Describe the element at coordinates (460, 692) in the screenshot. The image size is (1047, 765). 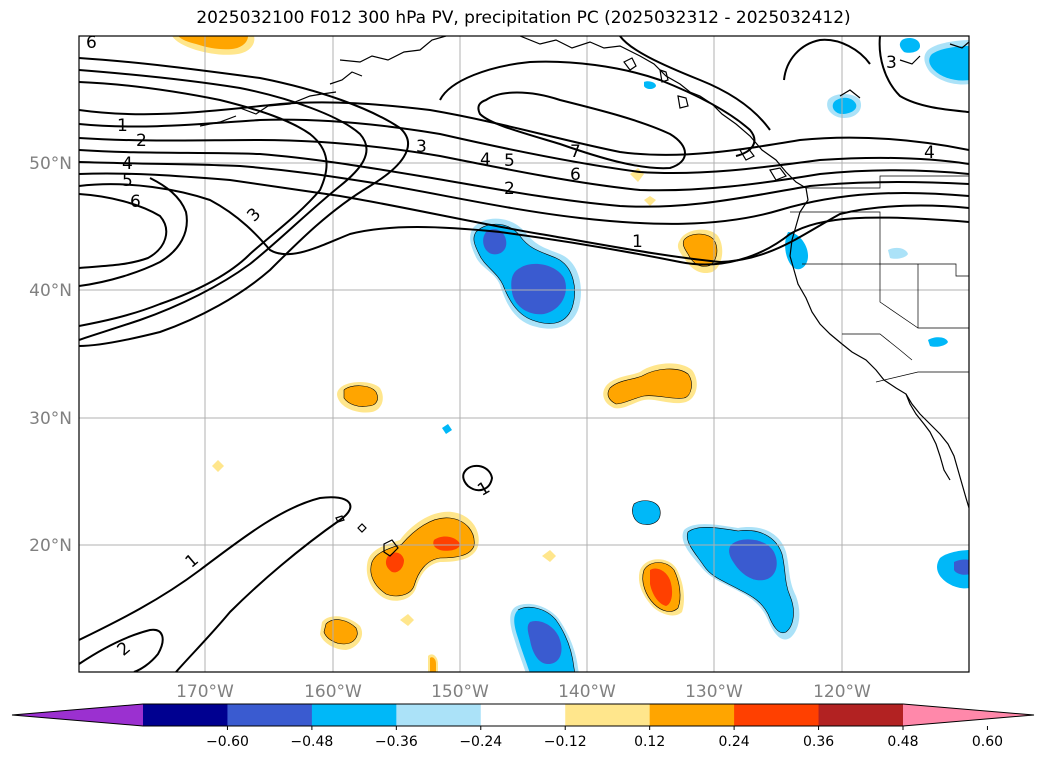
I see `lon-label: 150°W` at that location.